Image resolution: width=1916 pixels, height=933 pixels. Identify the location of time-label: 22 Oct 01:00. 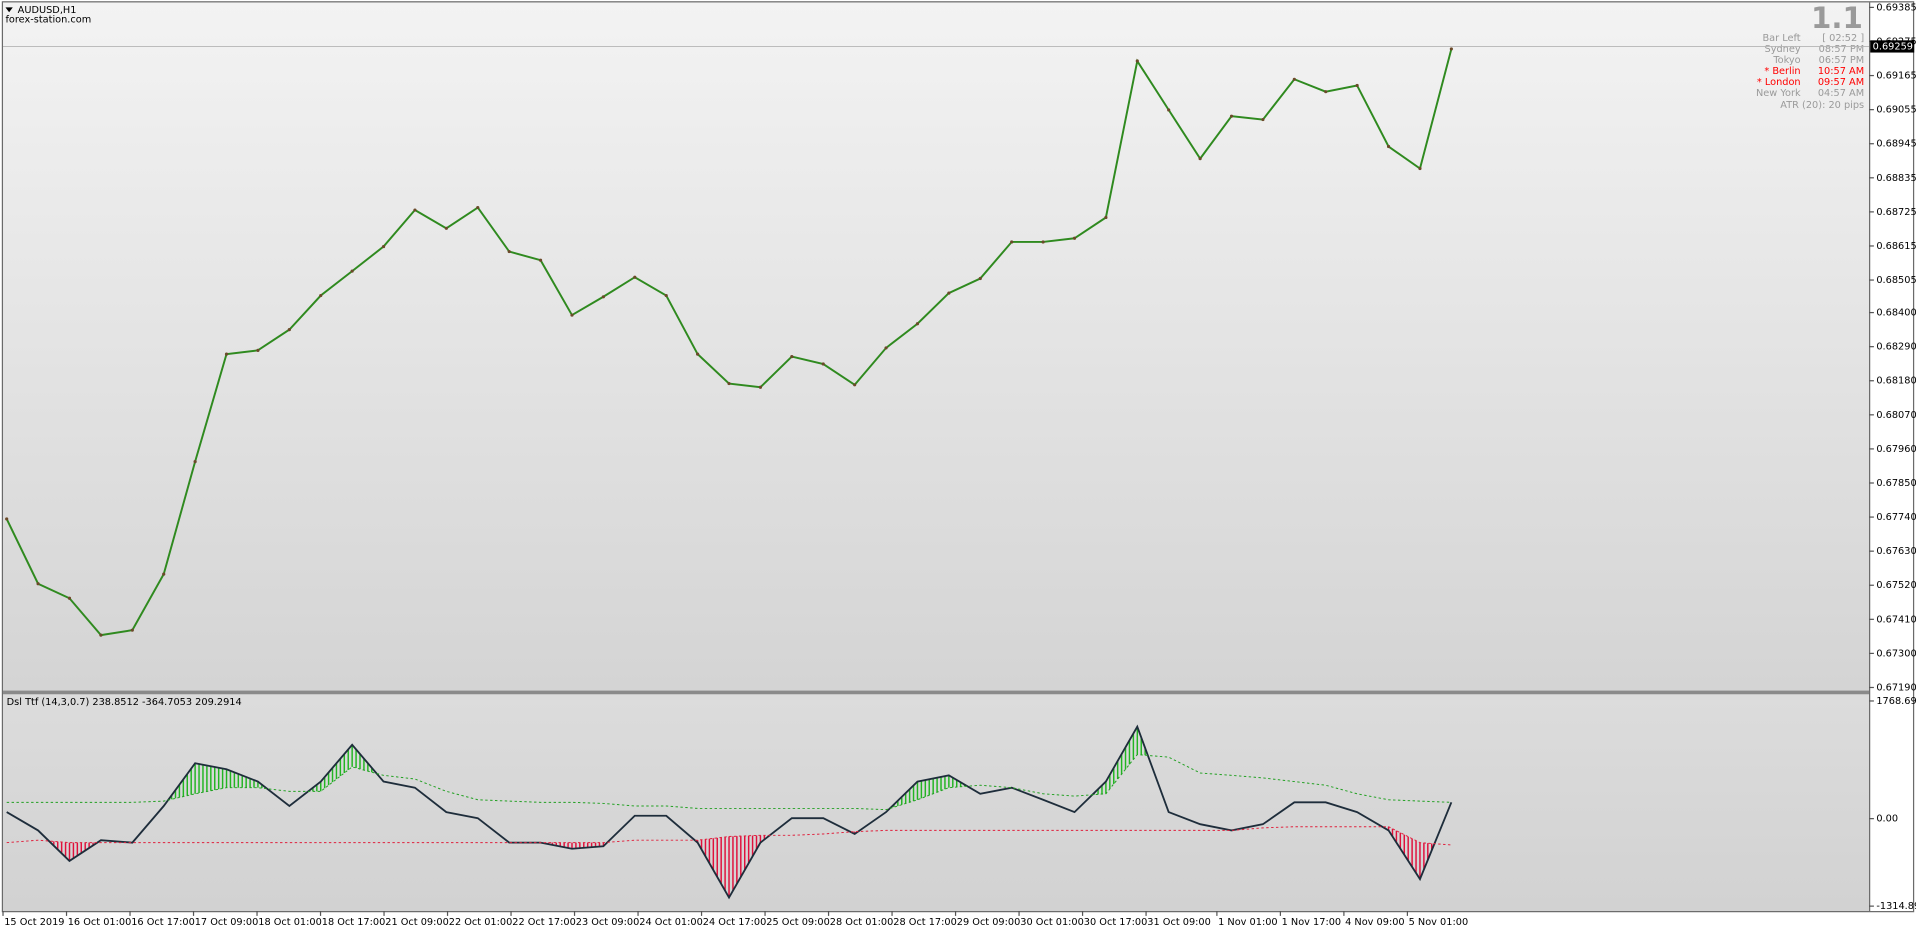
(481, 922).